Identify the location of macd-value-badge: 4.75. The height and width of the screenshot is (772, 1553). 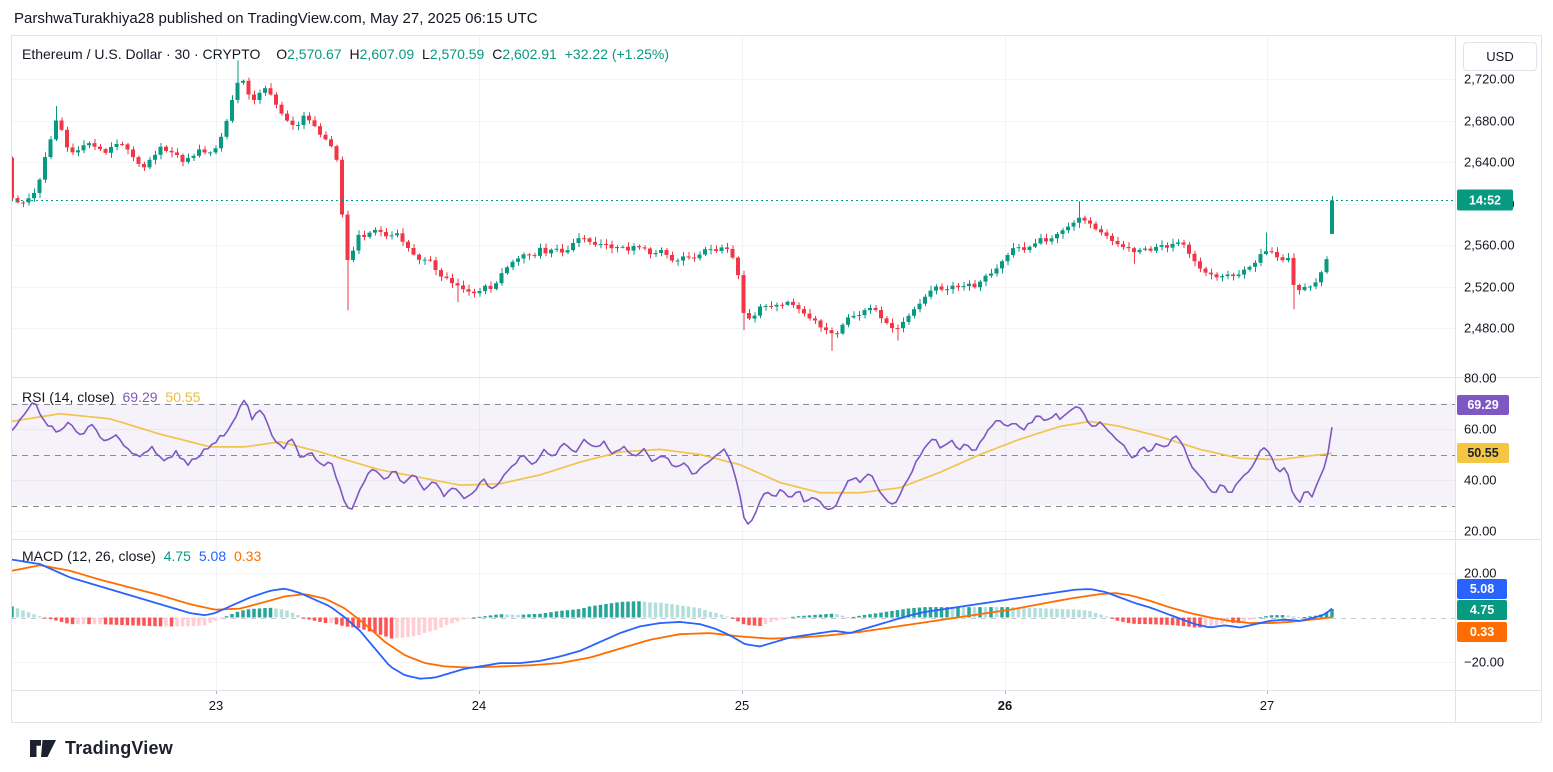
(1482, 610).